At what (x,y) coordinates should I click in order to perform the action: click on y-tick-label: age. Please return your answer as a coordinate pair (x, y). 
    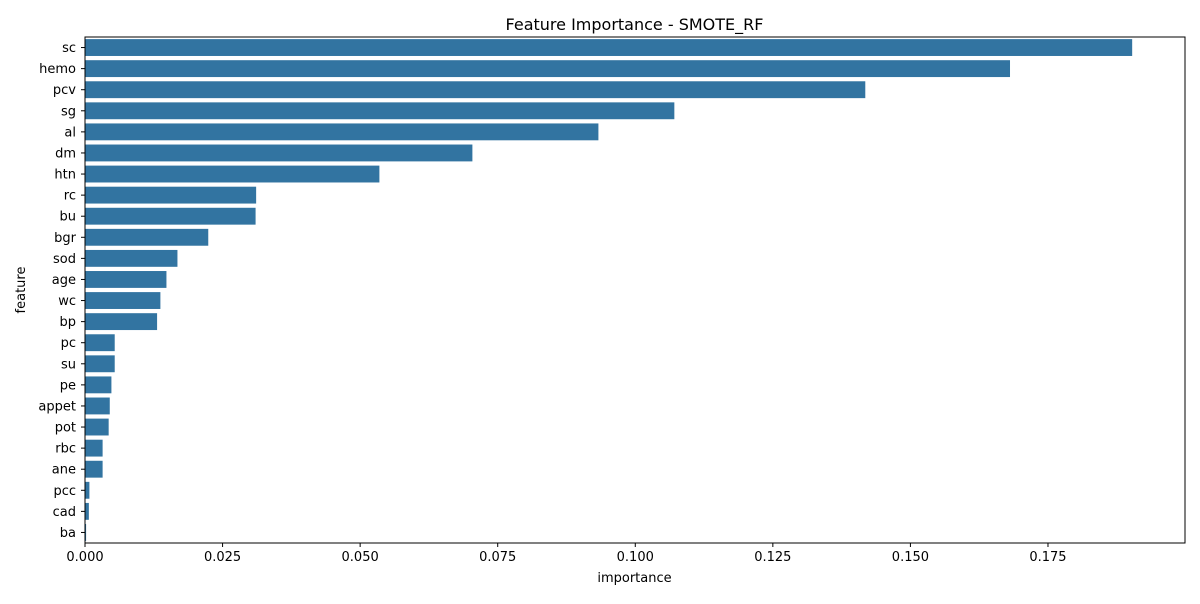
    Looking at the image, I should click on (64, 280).